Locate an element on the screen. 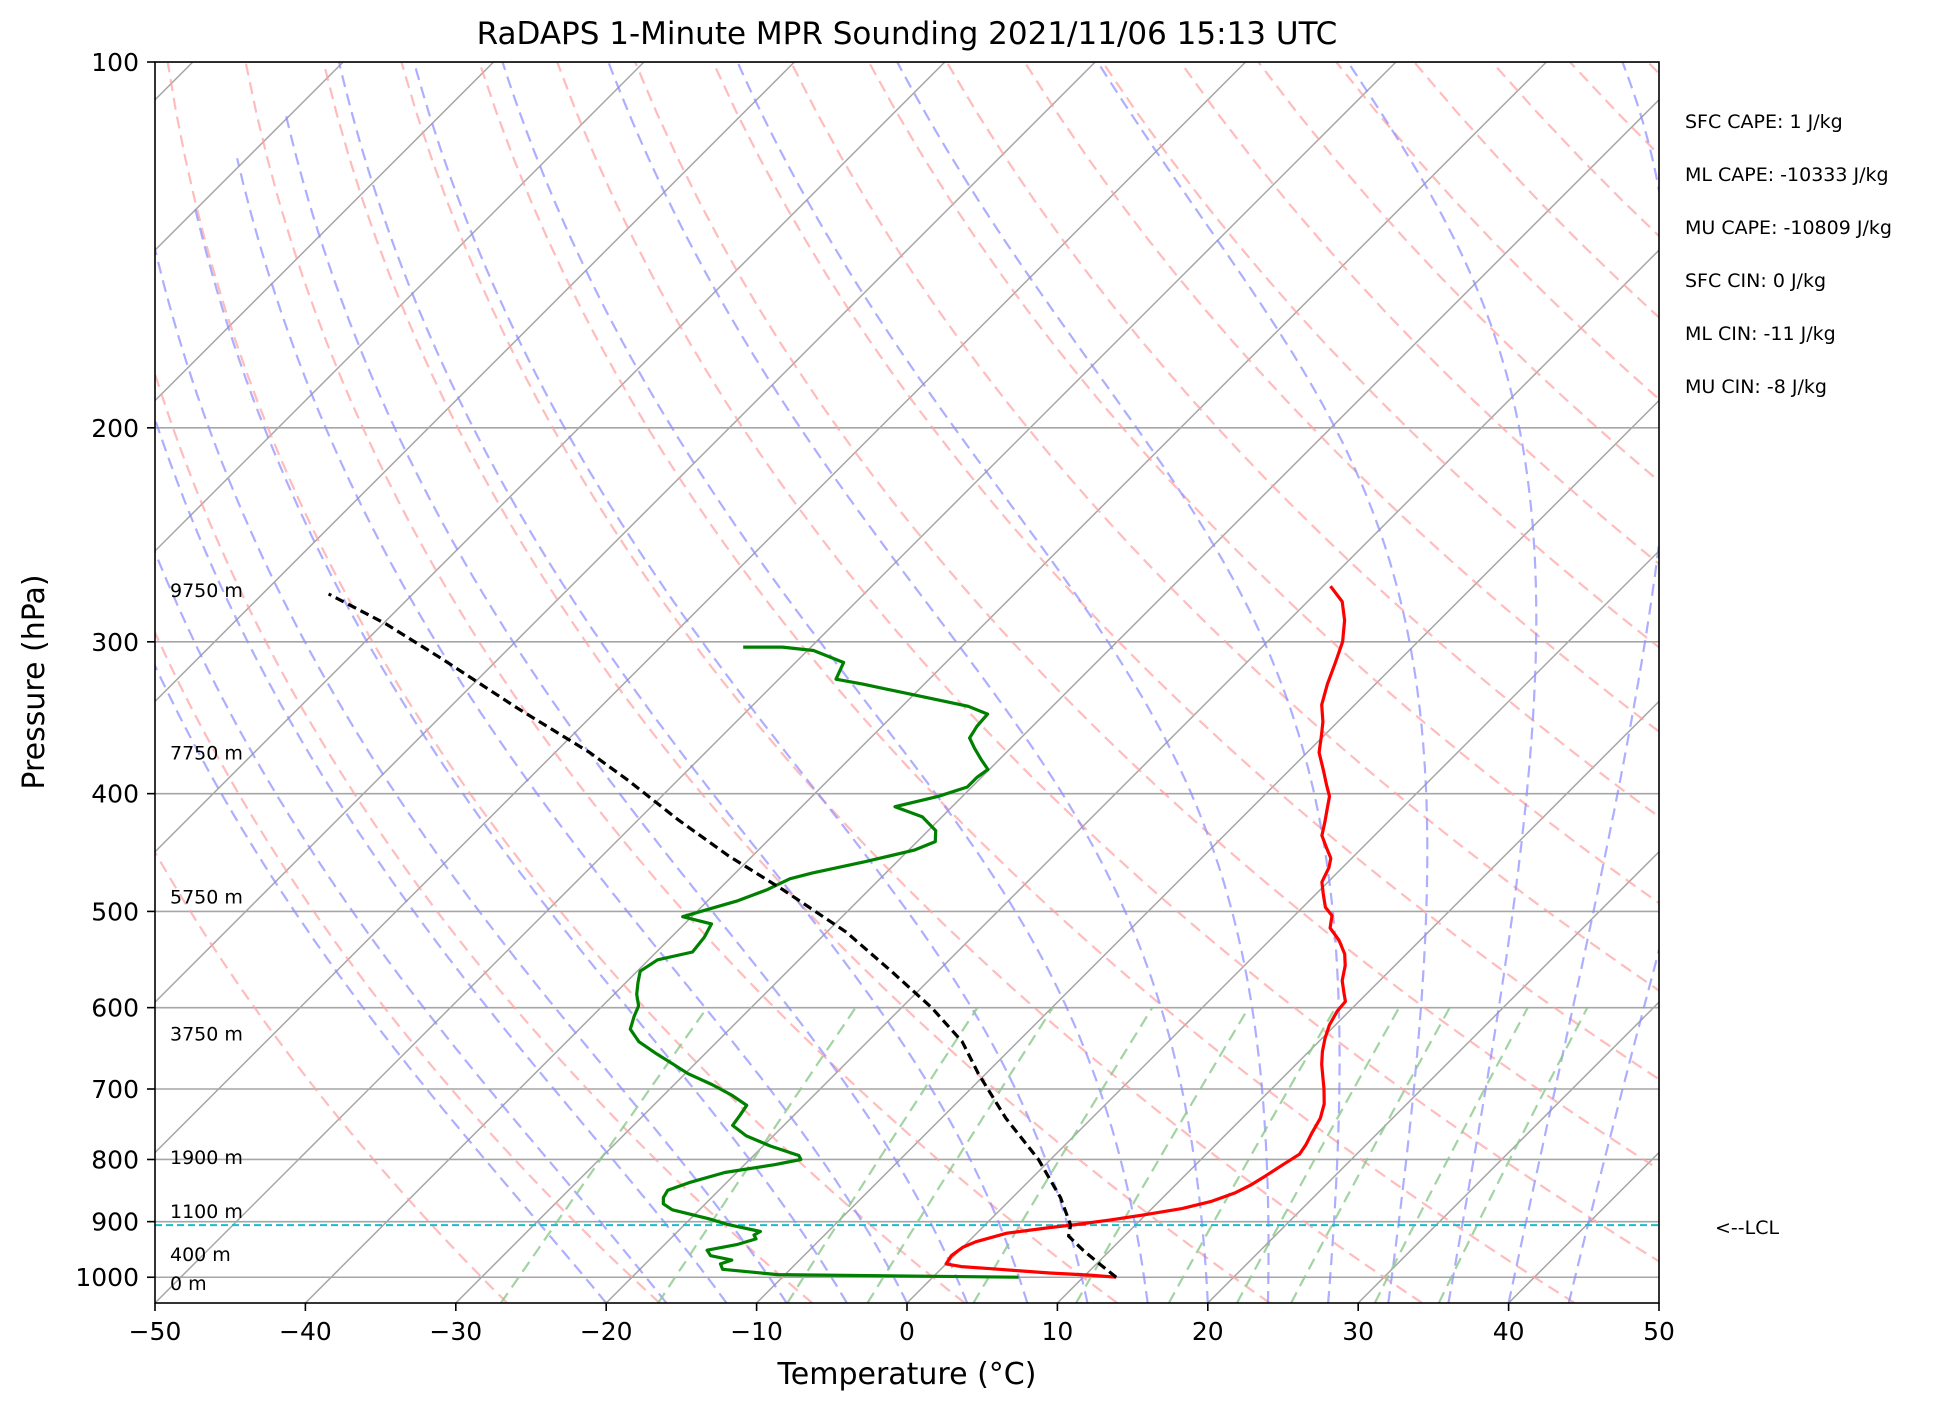 The image size is (1940, 1406). stat-line: MU CAPE: -10809 J/kg is located at coordinates (1788, 228).